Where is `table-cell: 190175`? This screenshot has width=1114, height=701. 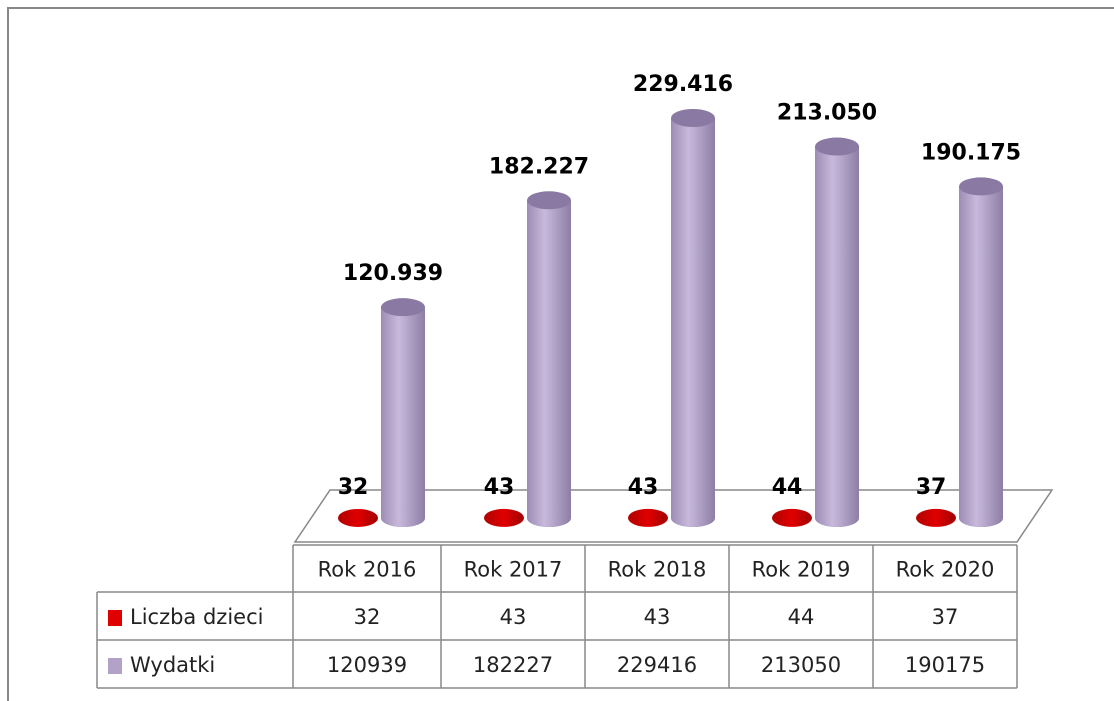
table-cell: 190175 is located at coordinates (945, 665).